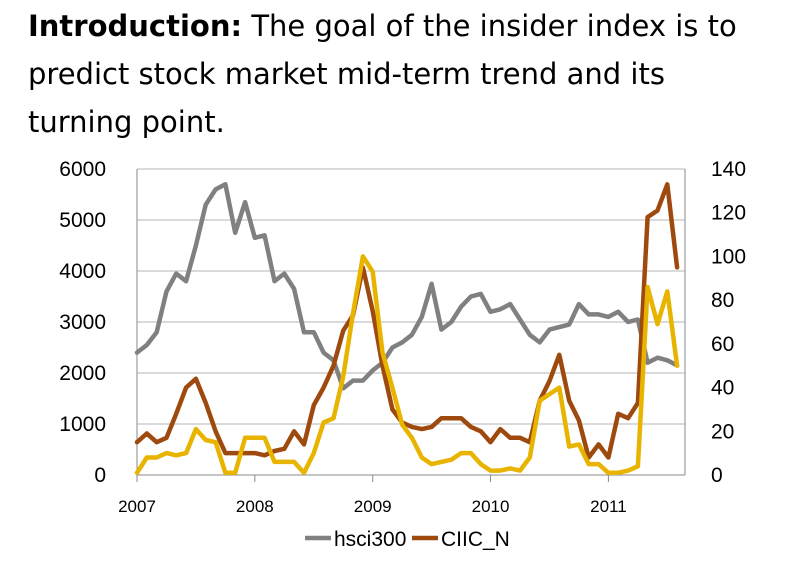 The width and height of the screenshot is (785, 579). Describe the element at coordinates (82, 271) in the screenshot. I see `y-left-tick-label: 4000` at that location.